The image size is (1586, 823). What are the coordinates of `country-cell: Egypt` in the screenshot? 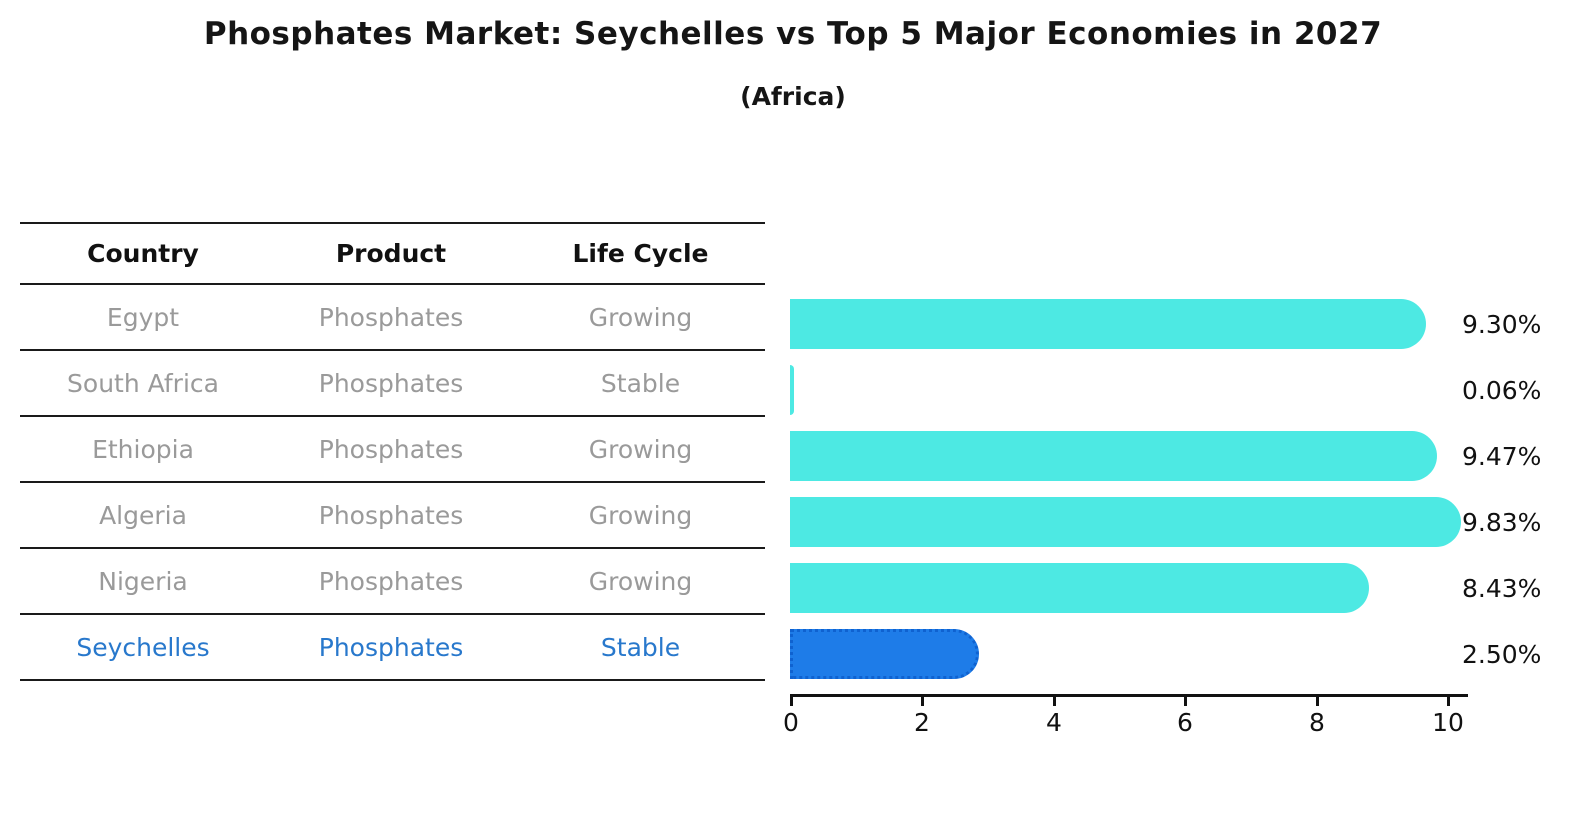 It's located at (143, 317).